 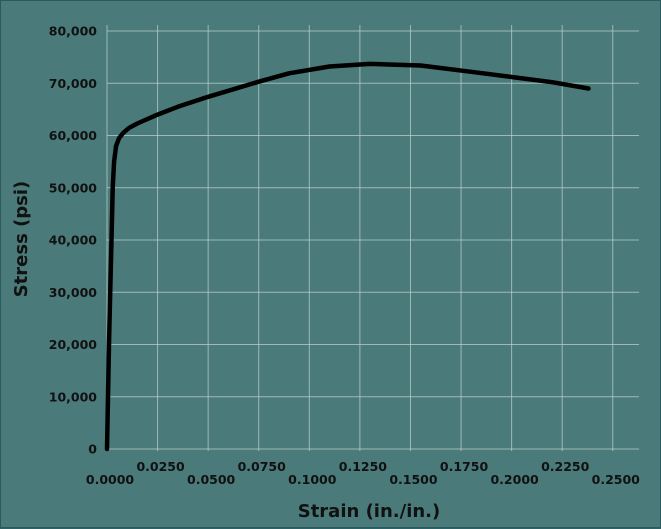 I want to click on x-axis-title: Strain (in./in.), so click(x=369, y=511).